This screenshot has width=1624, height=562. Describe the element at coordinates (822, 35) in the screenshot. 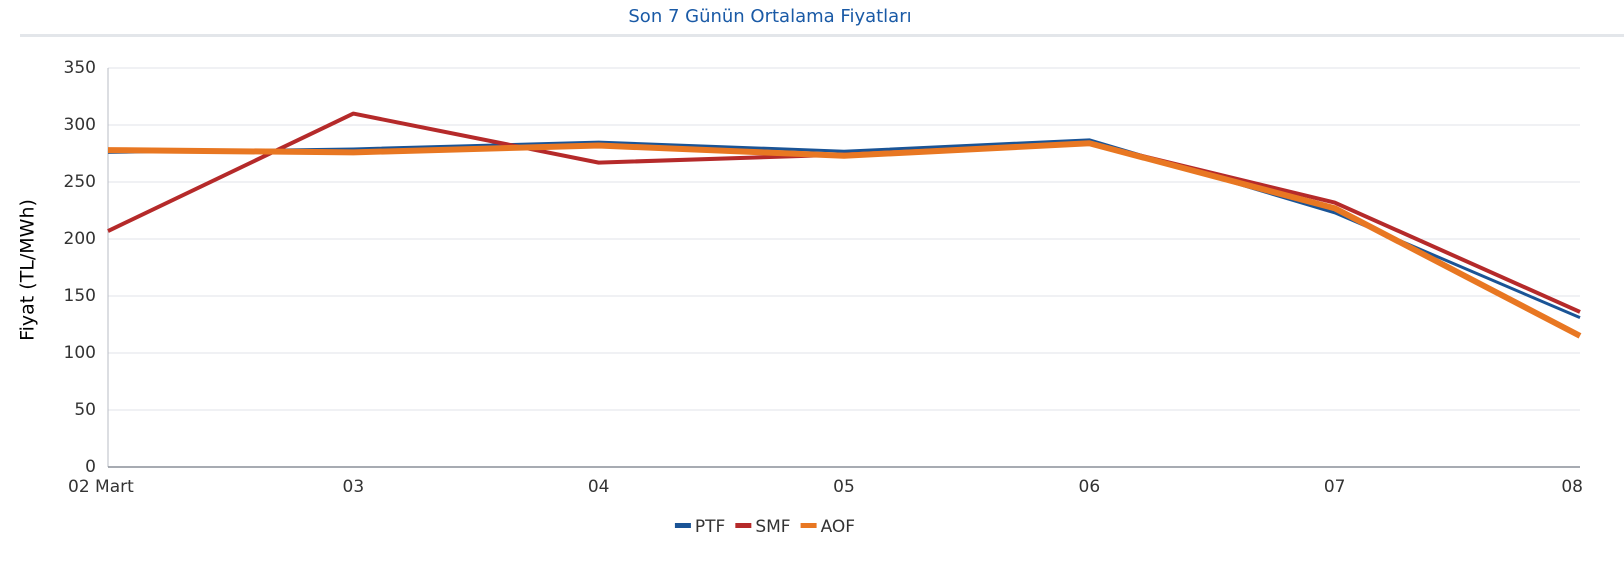

I see `separator` at that location.